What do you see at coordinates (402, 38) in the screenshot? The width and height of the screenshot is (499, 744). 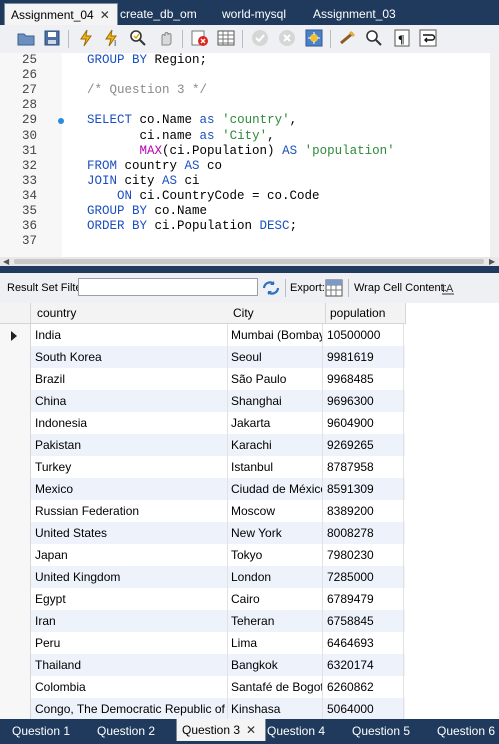 I see `invisible-chars-icon: ¶` at bounding box center [402, 38].